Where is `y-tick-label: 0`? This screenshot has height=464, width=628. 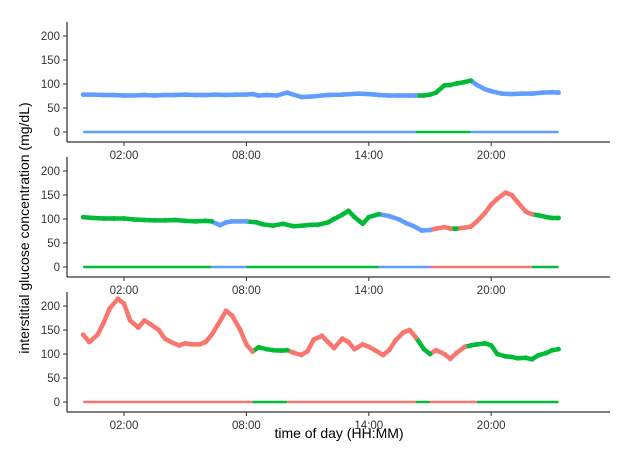 y-tick-label: 0 is located at coordinates (57, 268).